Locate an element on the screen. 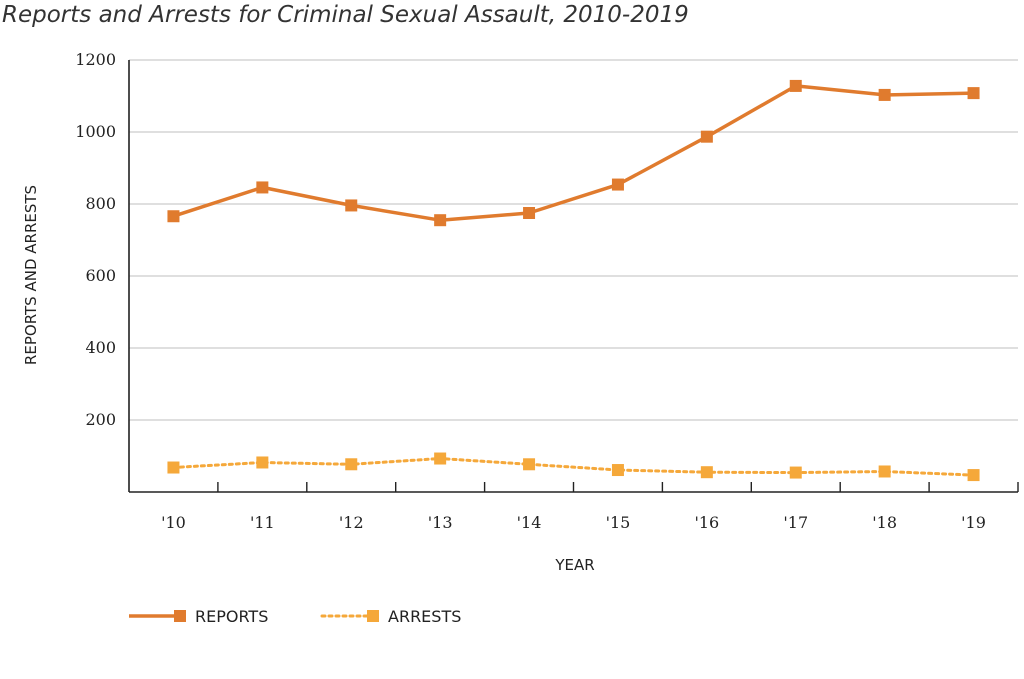 The height and width of the screenshot is (679, 1024). x-tick-label: '15 is located at coordinates (618, 522).